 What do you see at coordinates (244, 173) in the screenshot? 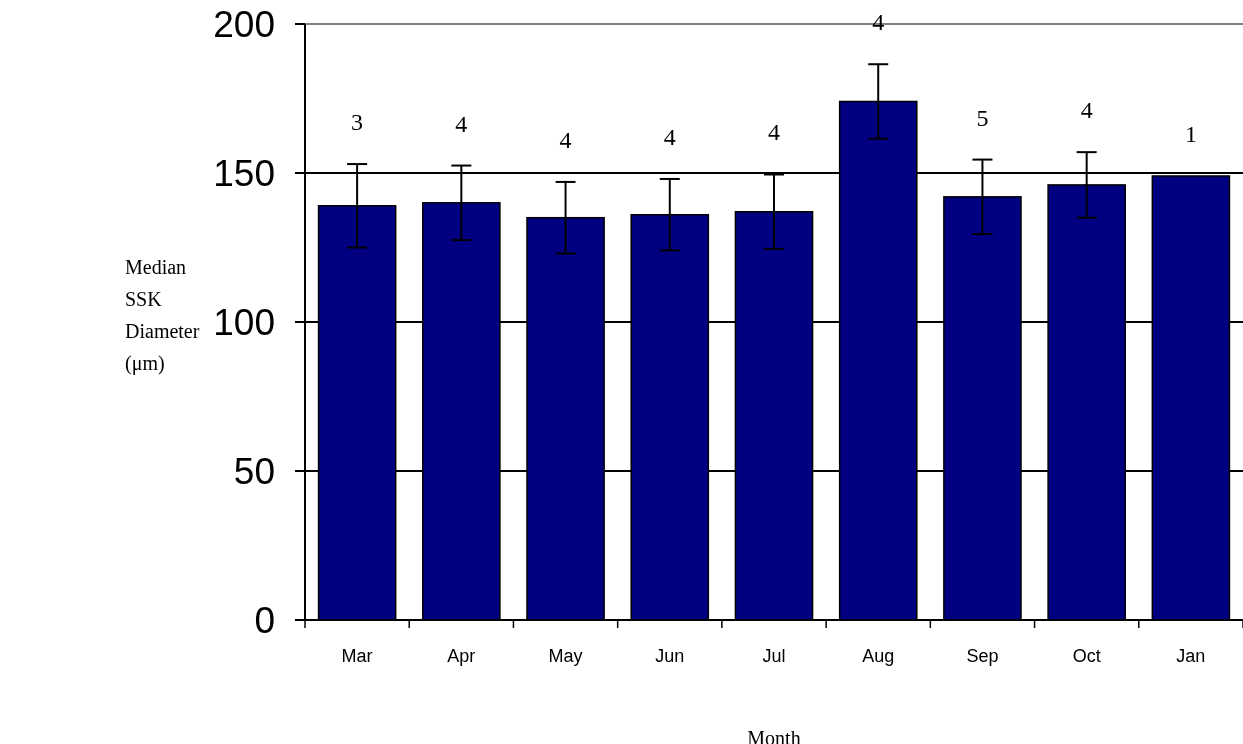
I see `y-tick-label: 150` at bounding box center [244, 173].